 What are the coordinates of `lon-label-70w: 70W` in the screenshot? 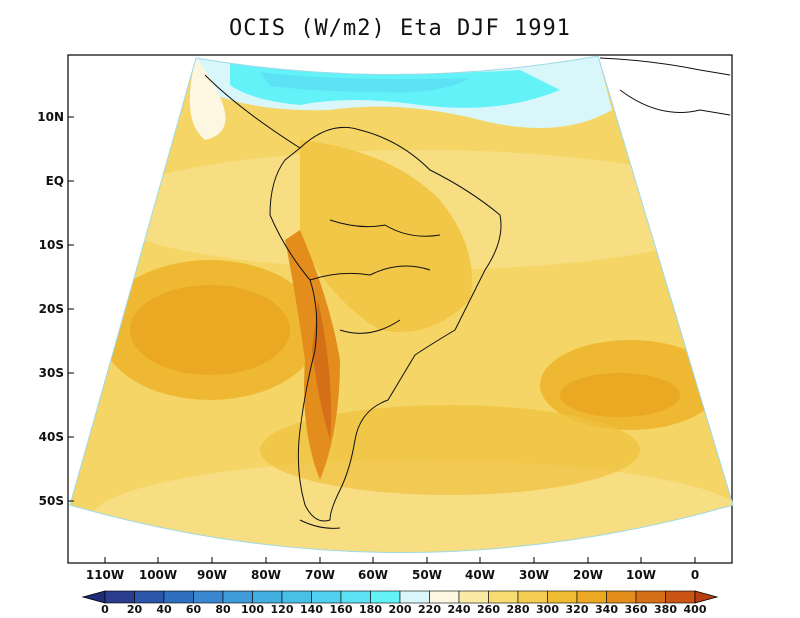 It's located at (320, 575).